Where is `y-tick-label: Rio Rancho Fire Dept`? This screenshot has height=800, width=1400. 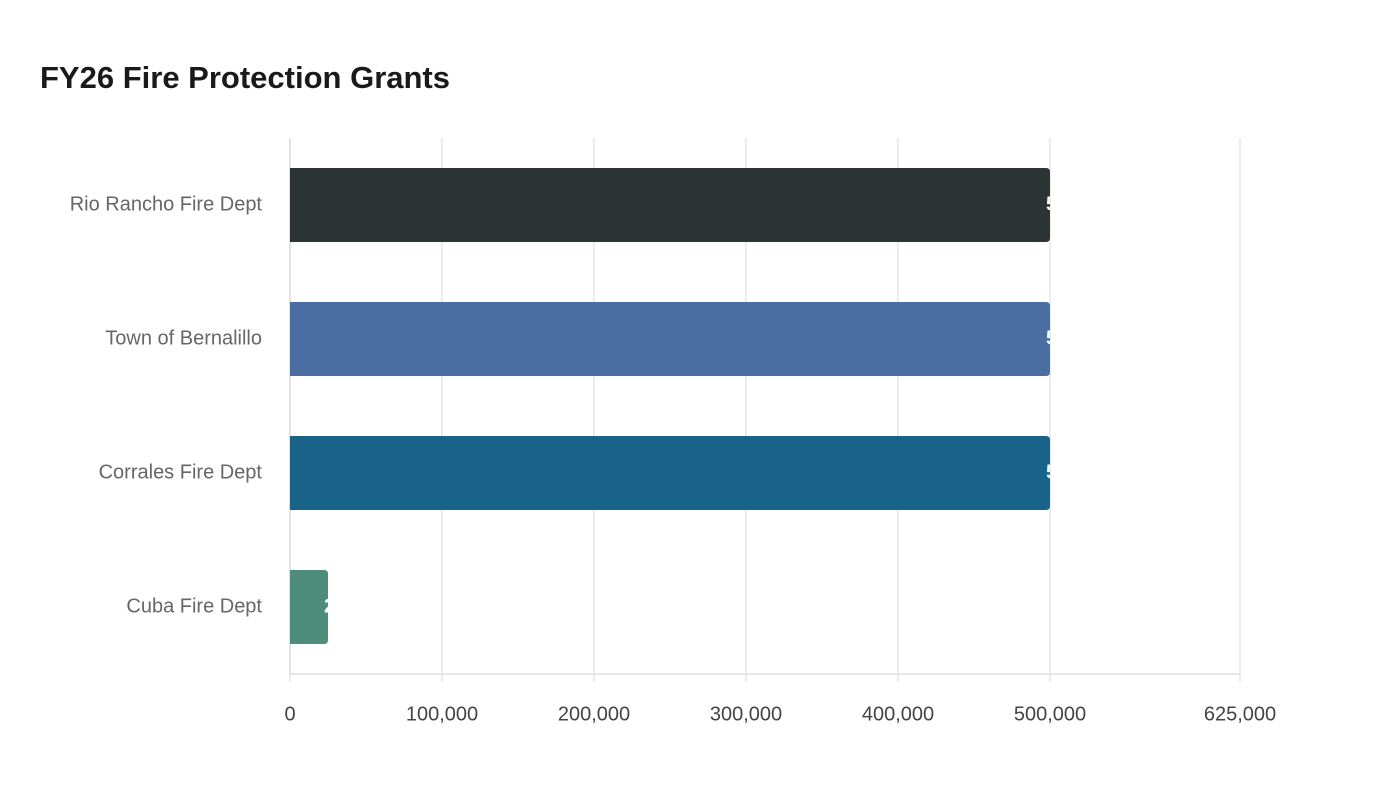
y-tick-label: Rio Rancho Fire Dept is located at coordinates (166, 204).